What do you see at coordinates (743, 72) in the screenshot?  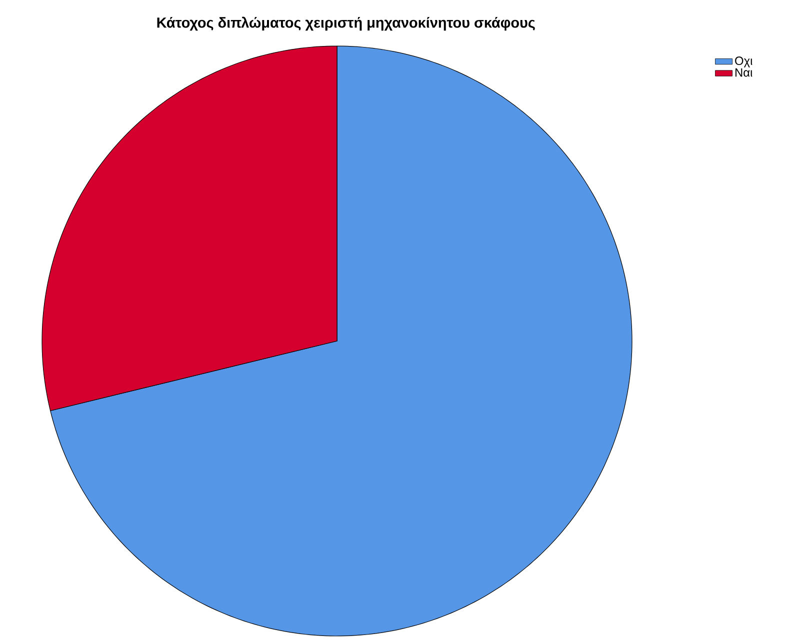 I see `legend-label: Ναι` at bounding box center [743, 72].